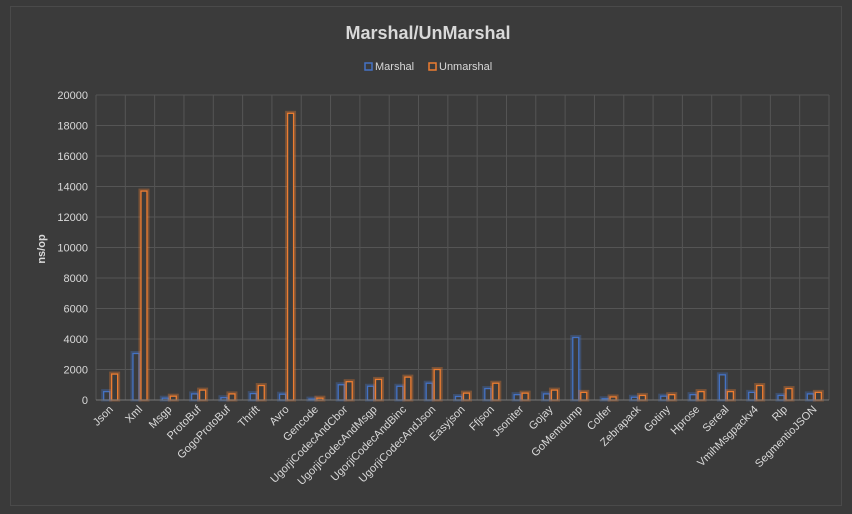  I want to click on legend: Marshal Unmarshal, so click(428, 67).